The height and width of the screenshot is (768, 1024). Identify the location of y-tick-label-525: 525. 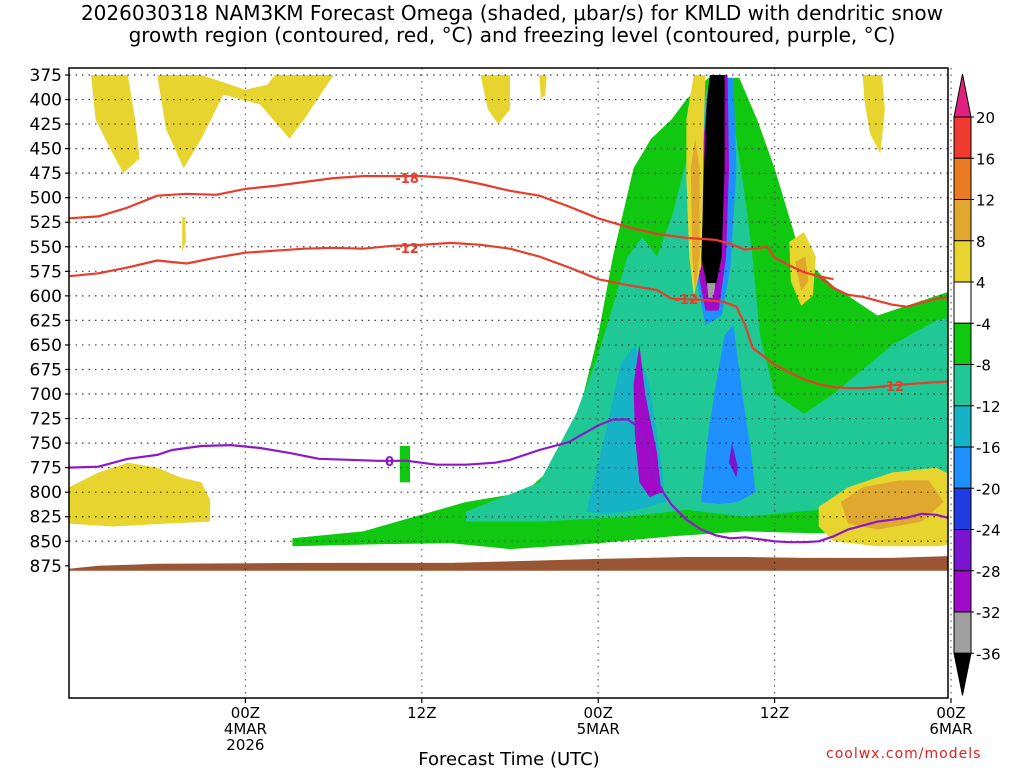
(46, 223).